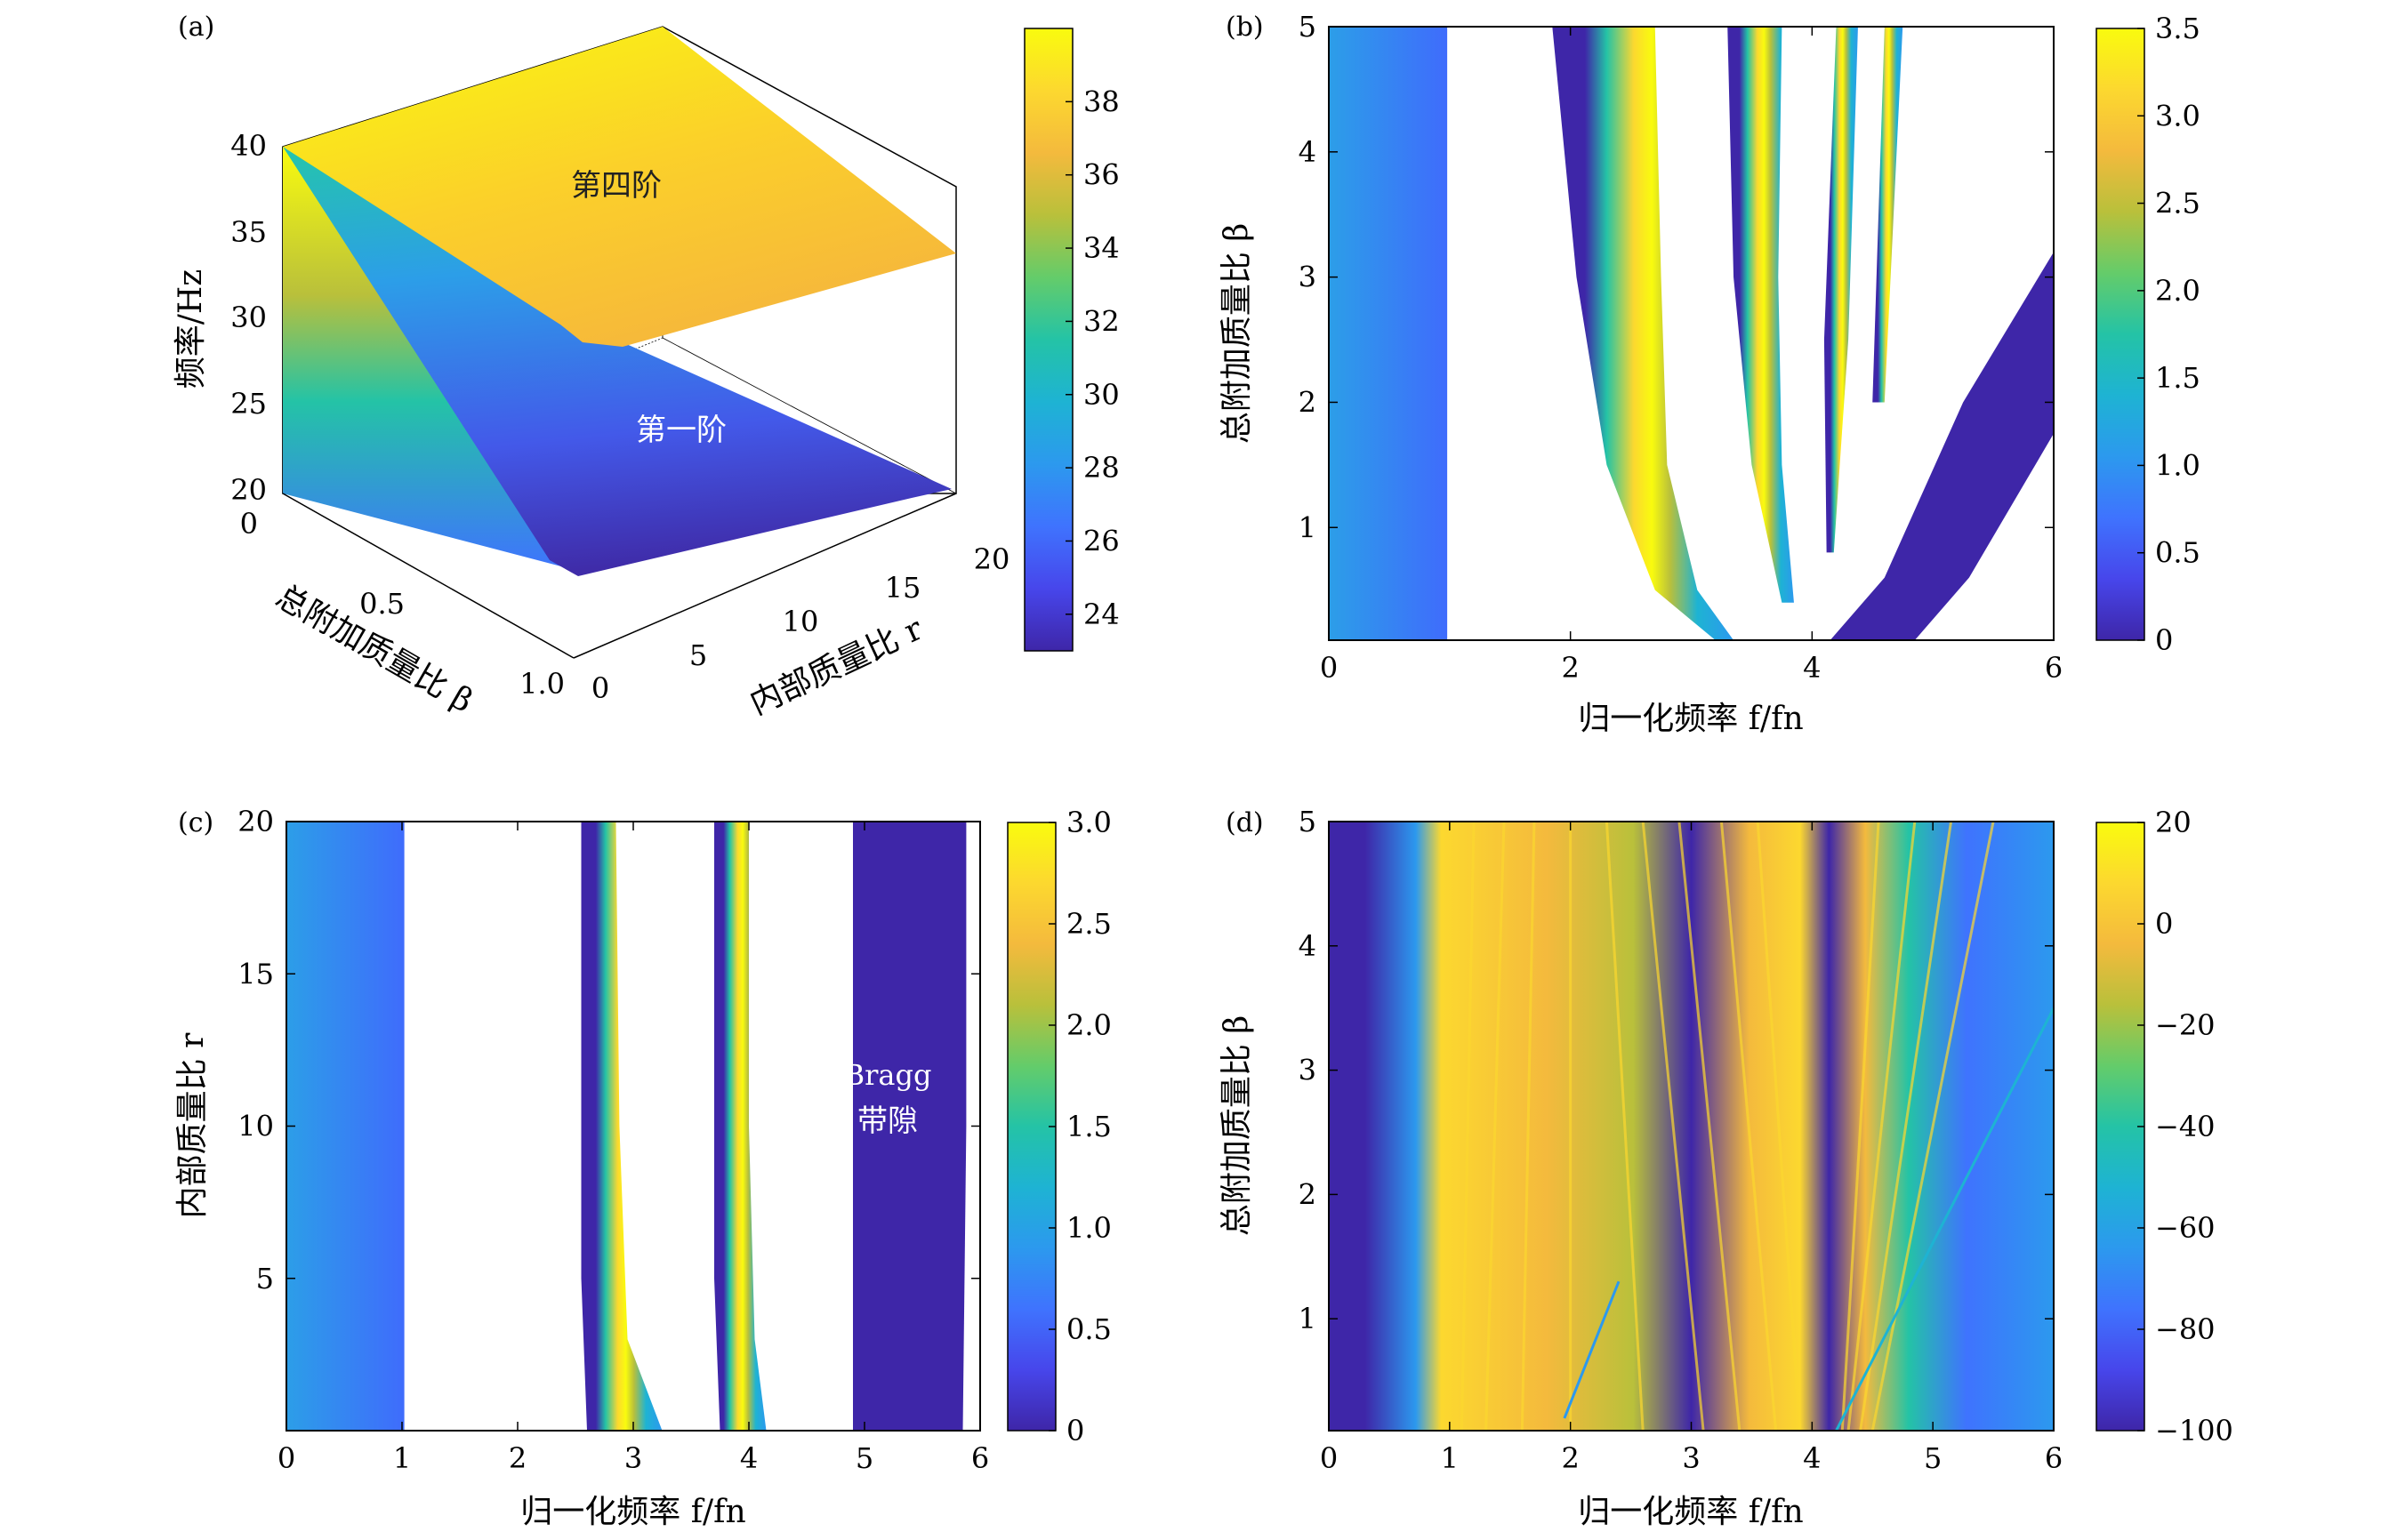 This screenshot has height=1540, width=2381. I want to click on bands-c, so click(626, 1126).